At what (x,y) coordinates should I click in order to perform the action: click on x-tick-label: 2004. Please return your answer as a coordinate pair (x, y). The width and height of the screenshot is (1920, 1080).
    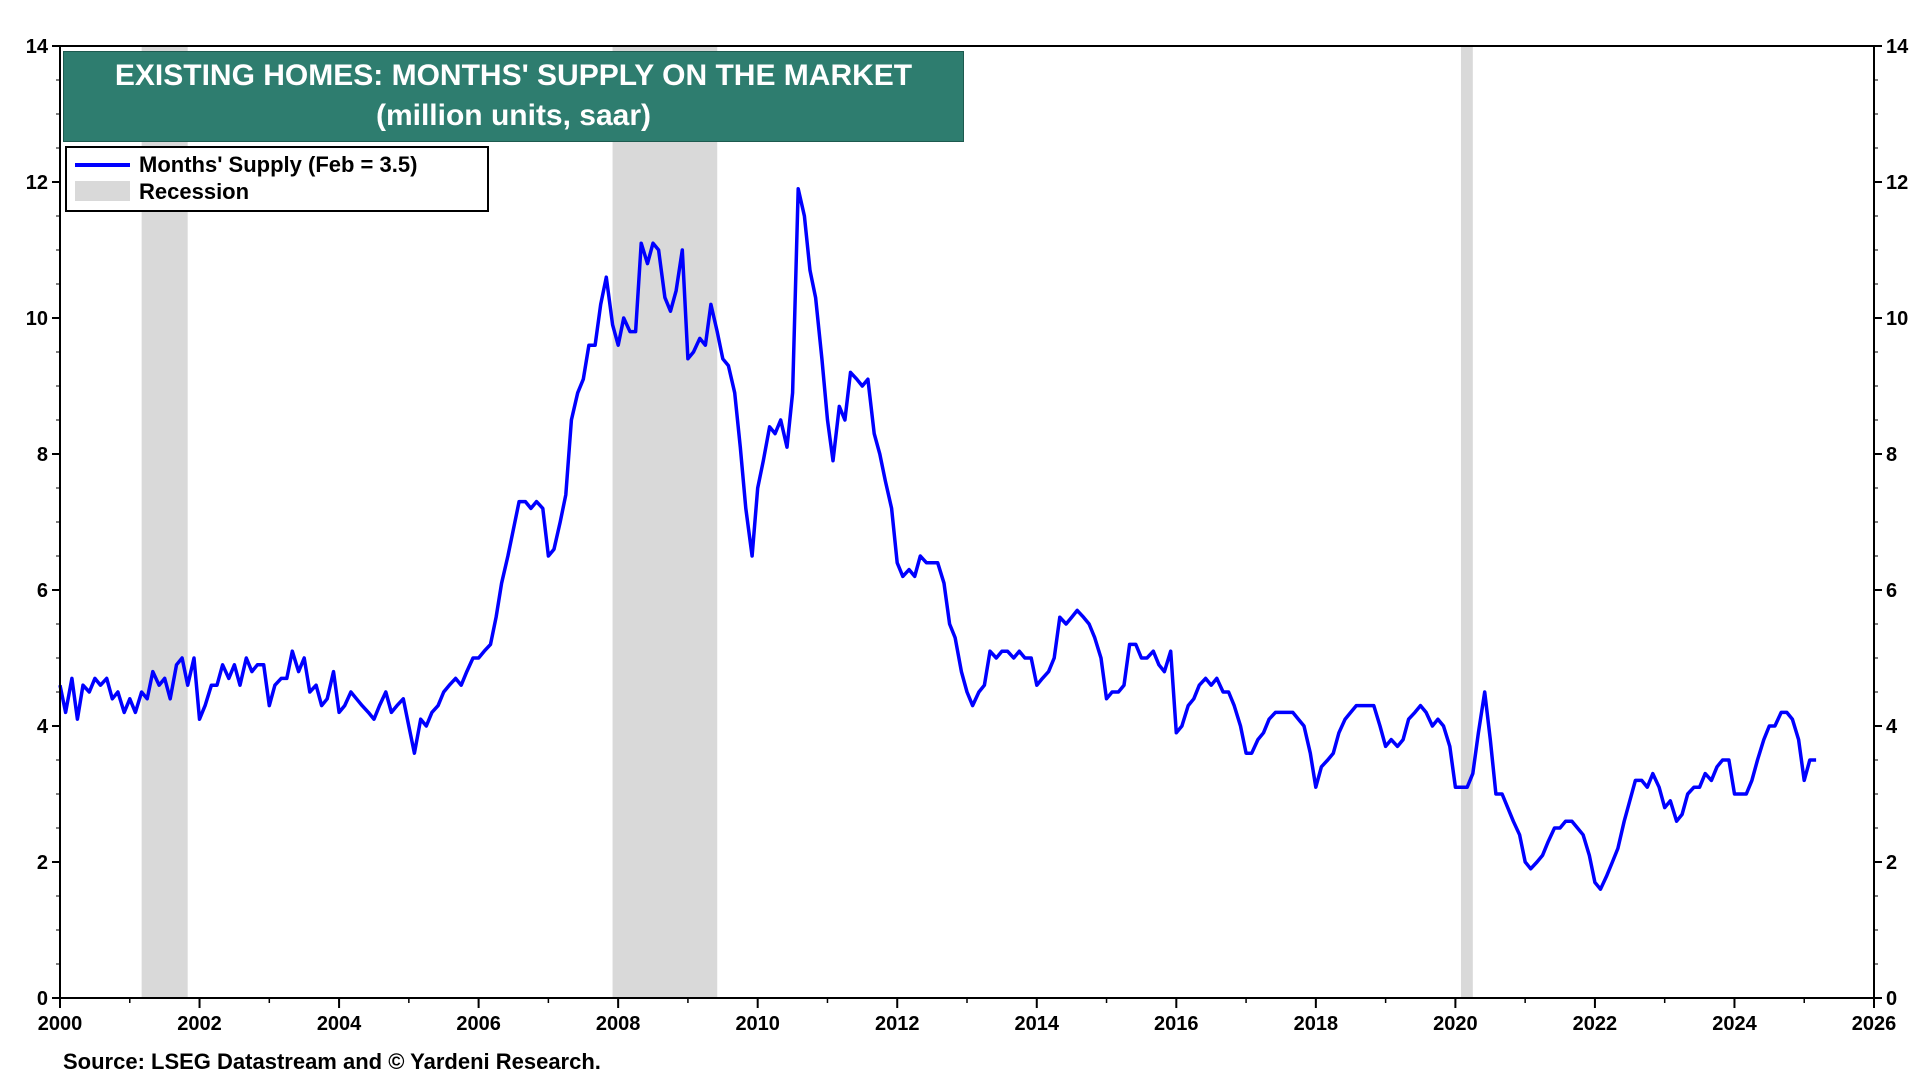
    Looking at the image, I should click on (339, 1024).